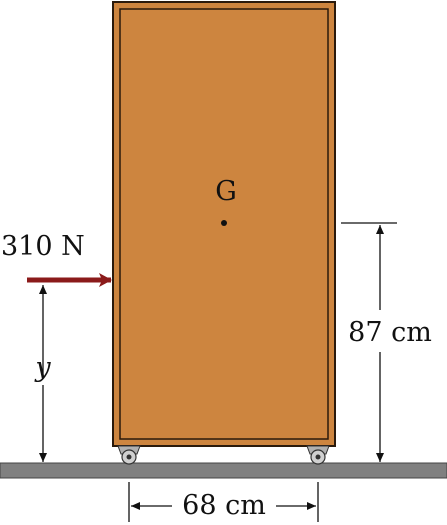 The image size is (447, 525). I want to click on height-variable-label: y, so click(42, 367).